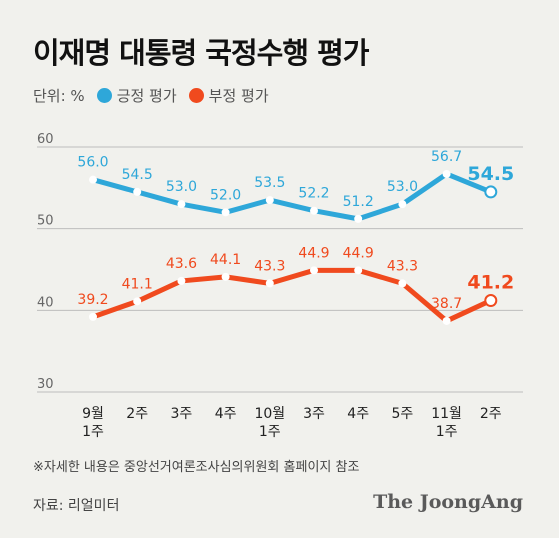 This screenshot has height=538, width=559. Describe the element at coordinates (269, 183) in the screenshot. I see `positive-data-label: 53.5` at that location.